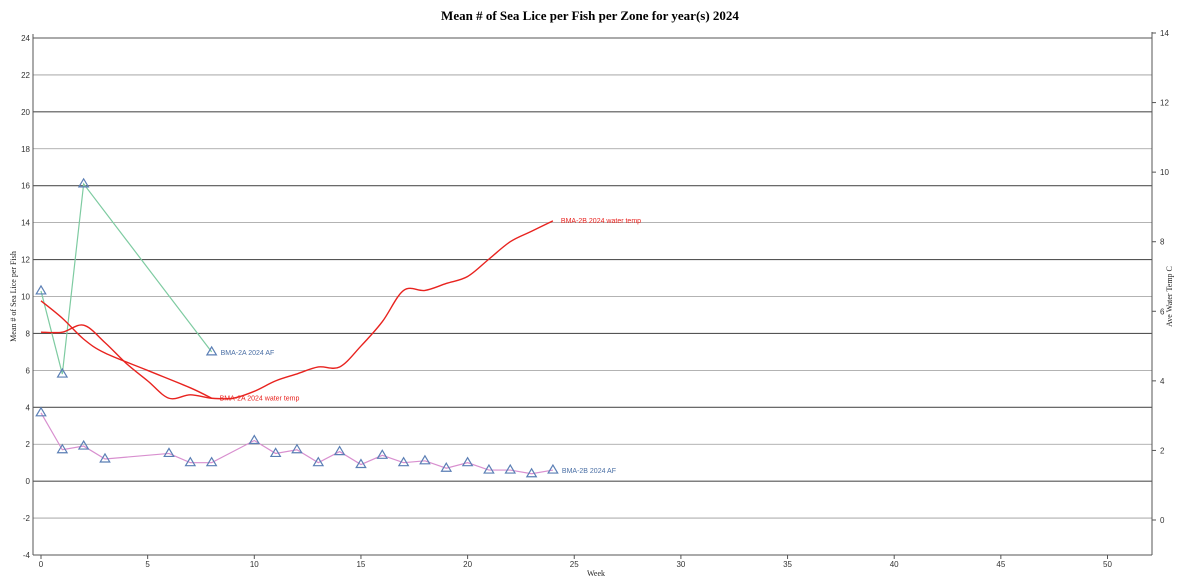 This screenshot has width=1180, height=578. I want to click on series-label-bma-2b-2024-water-temp: BMA-2B 2024 water temp, so click(601, 221).